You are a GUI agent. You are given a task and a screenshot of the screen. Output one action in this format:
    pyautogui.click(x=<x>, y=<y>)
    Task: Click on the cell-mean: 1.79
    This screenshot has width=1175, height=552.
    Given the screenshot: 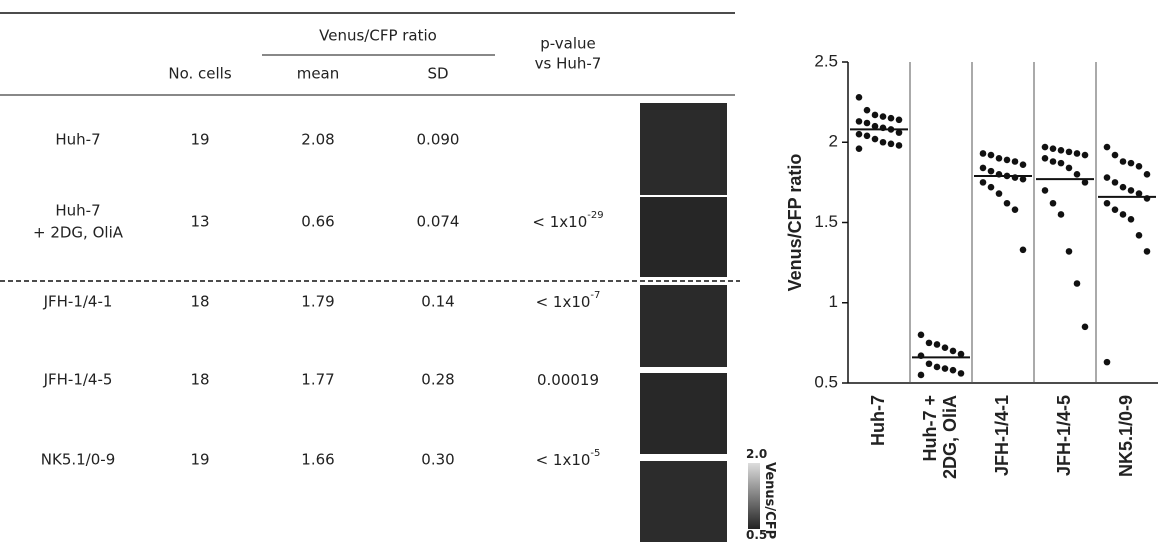 What is the action you would take?
    pyautogui.click(x=317, y=302)
    